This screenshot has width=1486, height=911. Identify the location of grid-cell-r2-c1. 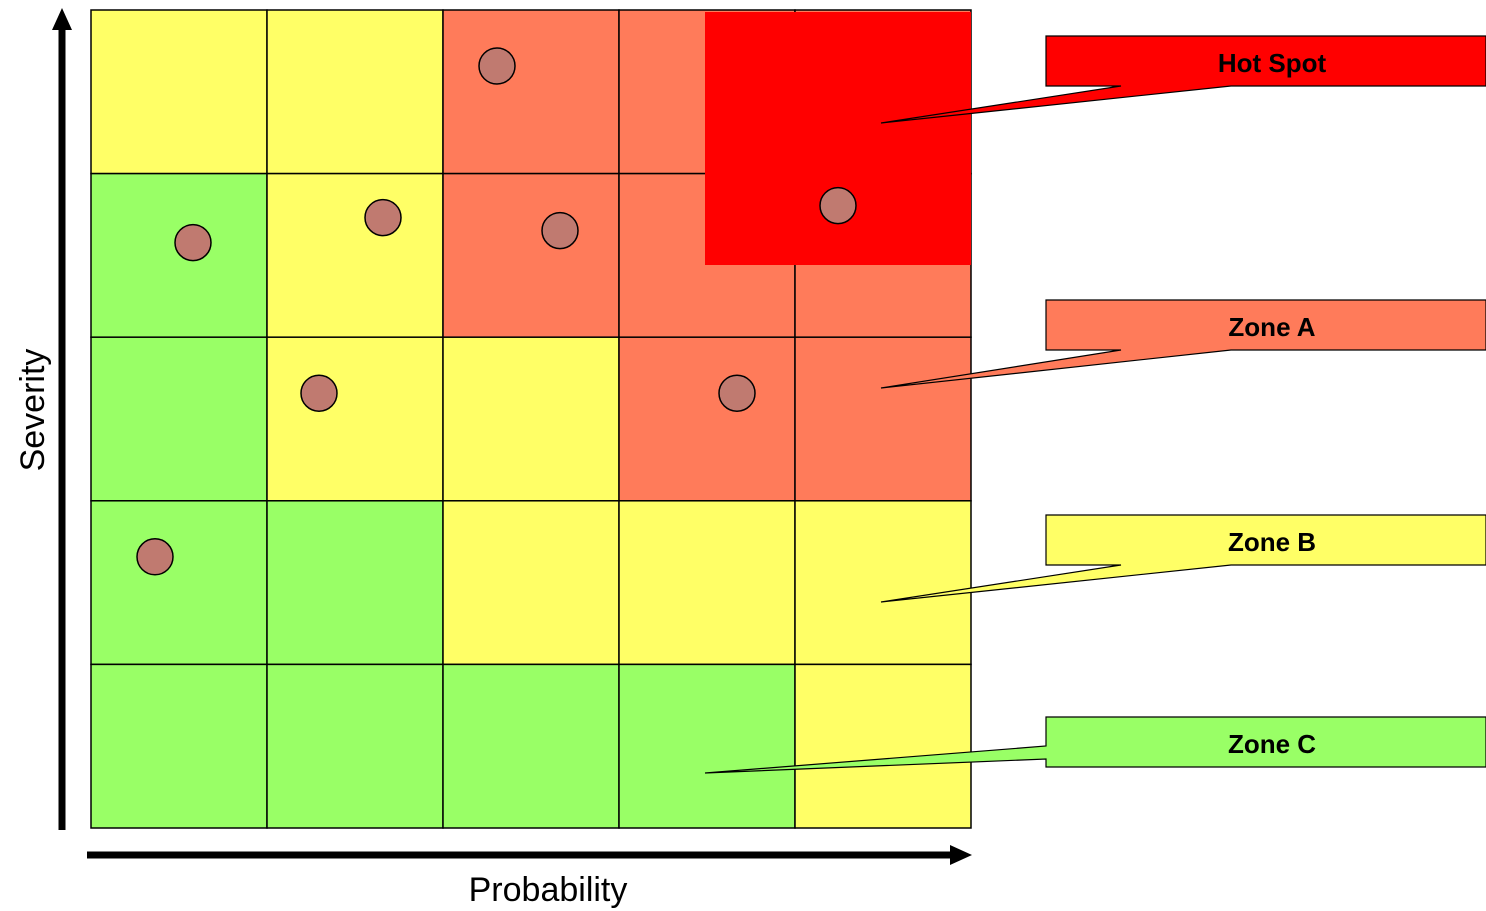
(179, 255).